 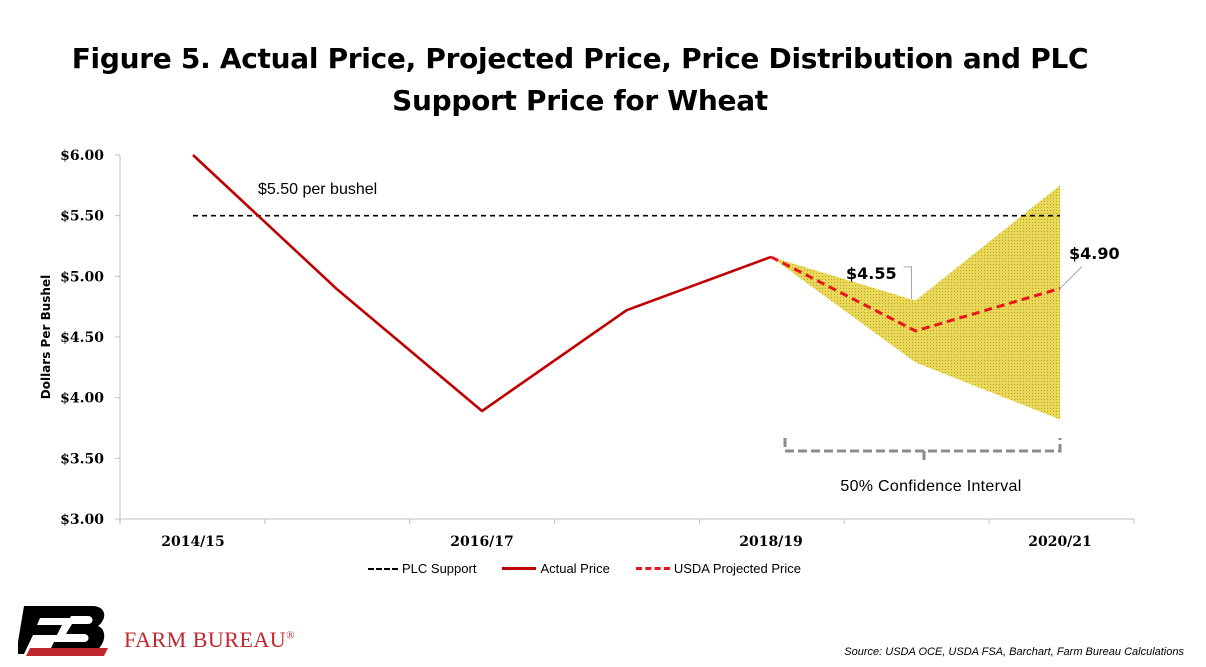 What do you see at coordinates (519, 568) in the screenshot?
I see `legend-swatch-actual` at bounding box center [519, 568].